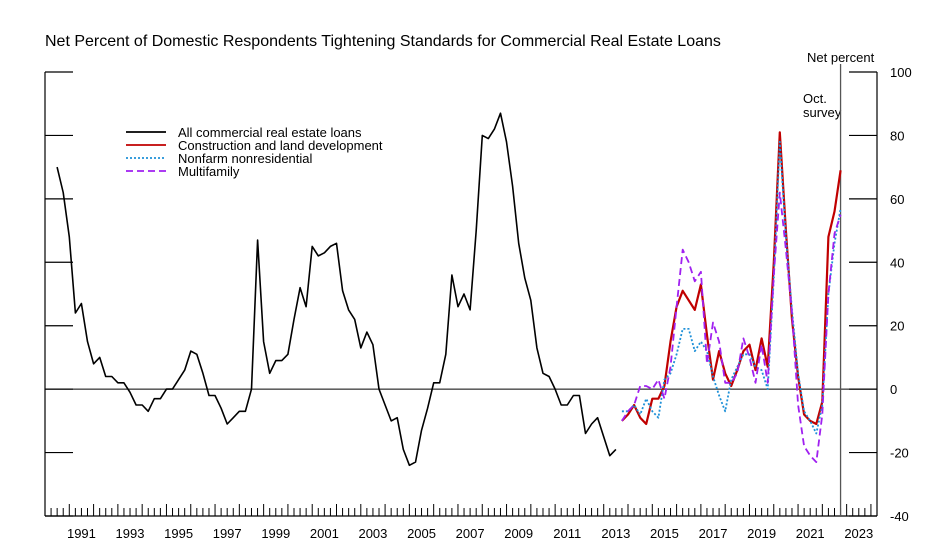 This screenshot has height=558, width=938. I want to click on series-line-nonfarm-nonresidential, so click(731, 287).